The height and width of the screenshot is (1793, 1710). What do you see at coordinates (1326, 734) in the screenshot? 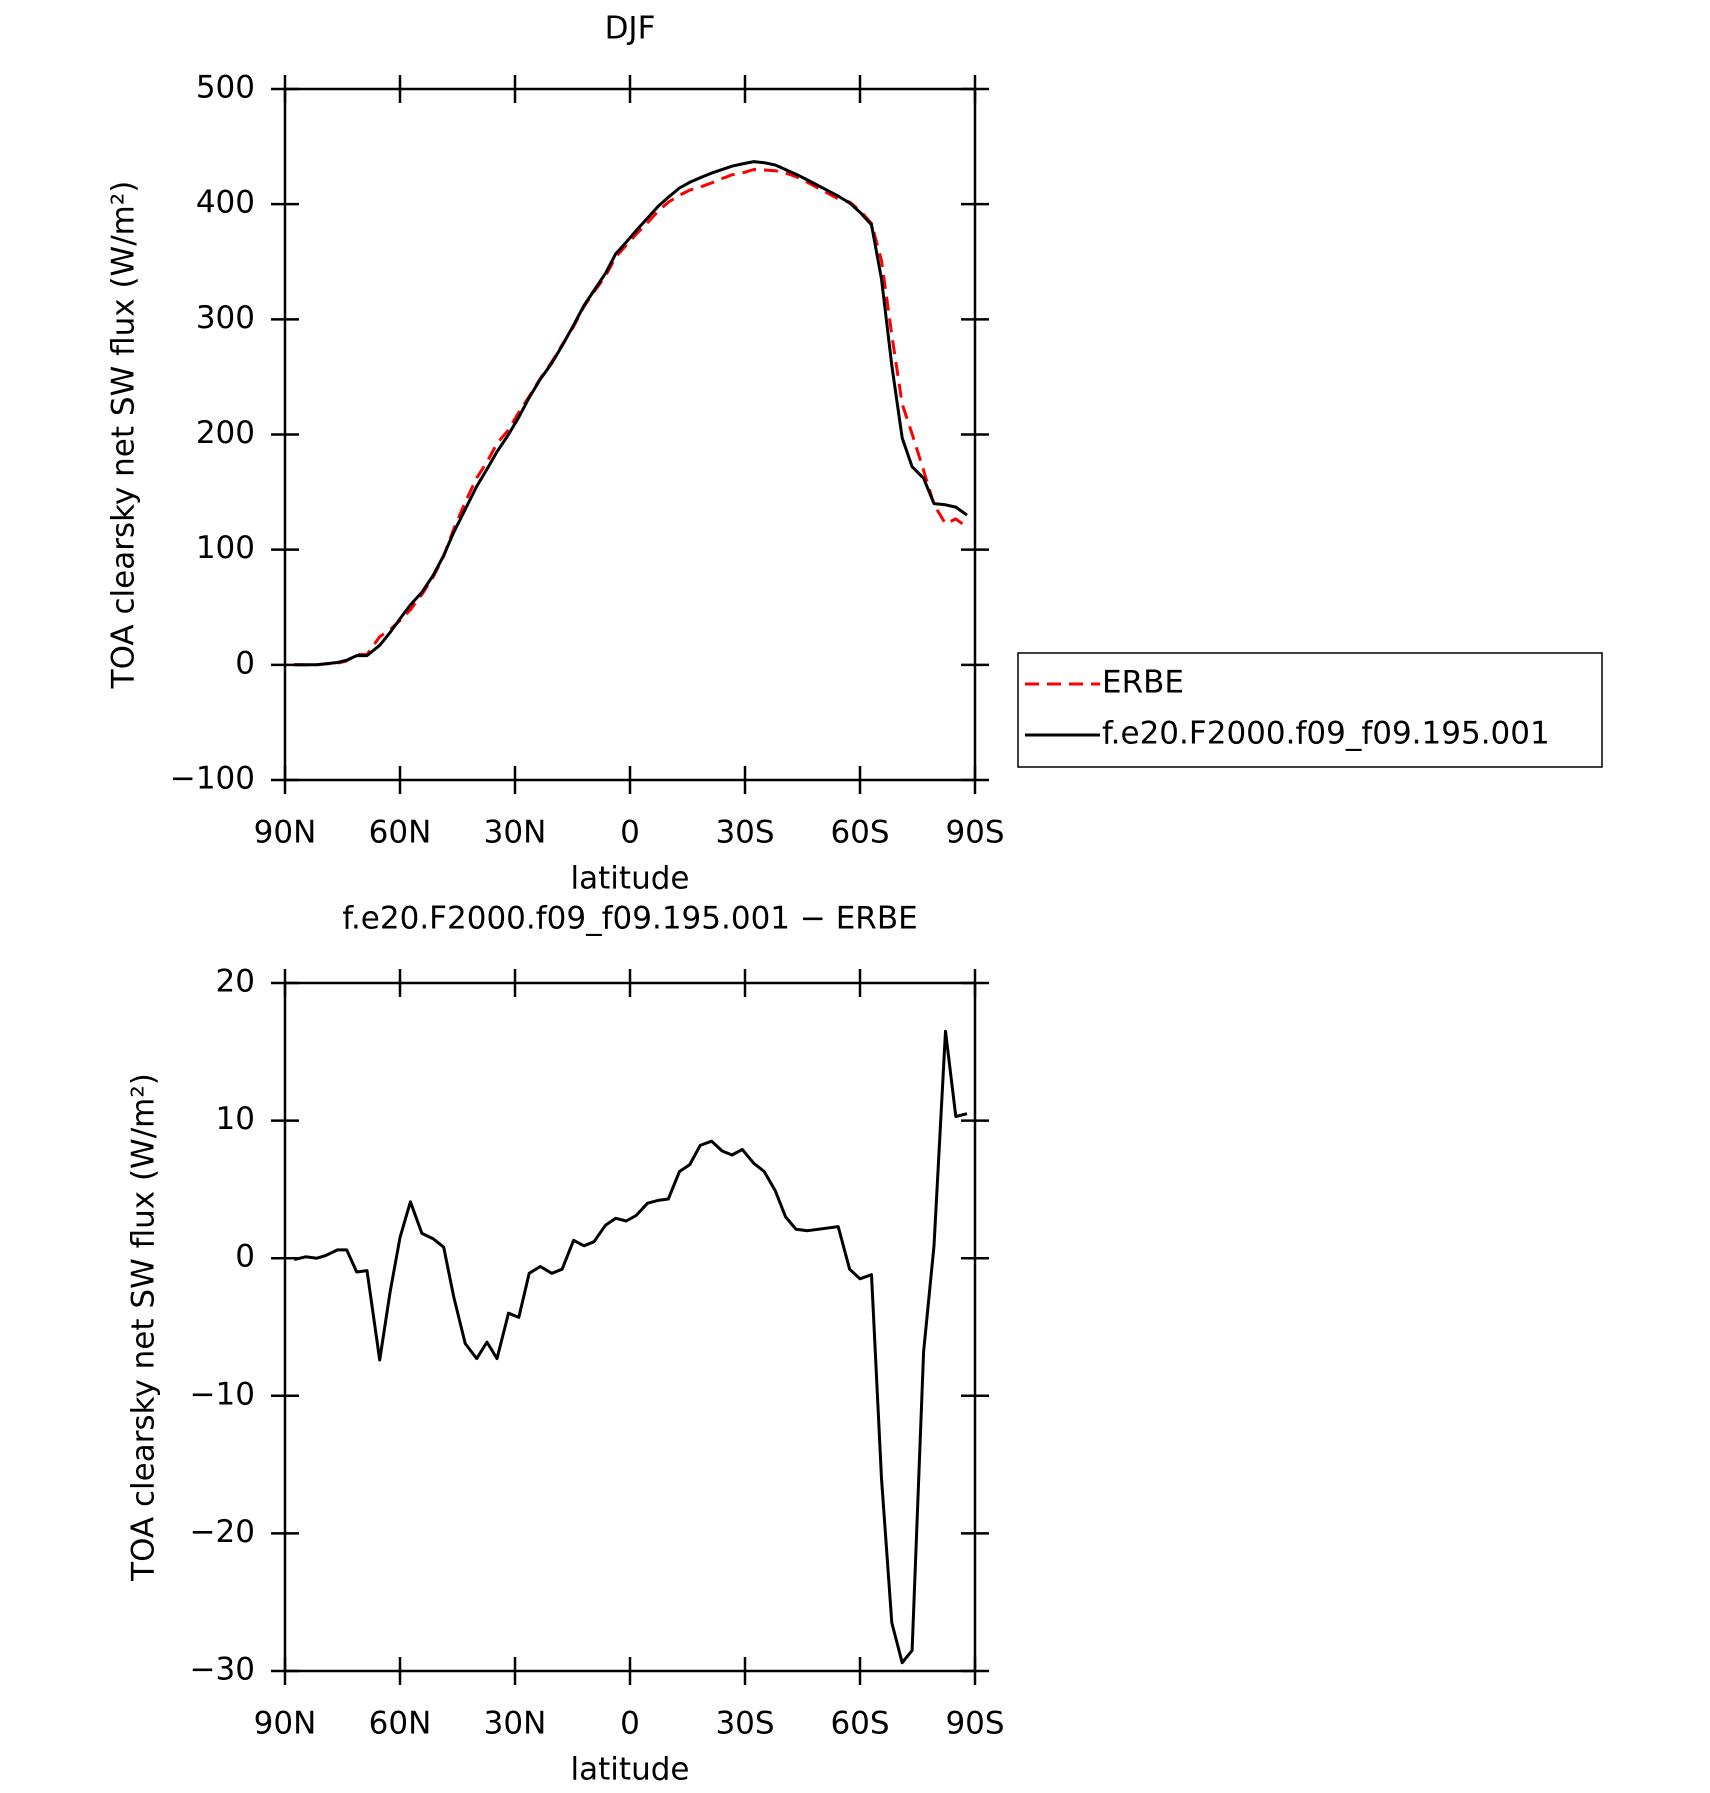
I see `legend-label: f.e20.F2000.f09_f09.195.001` at bounding box center [1326, 734].